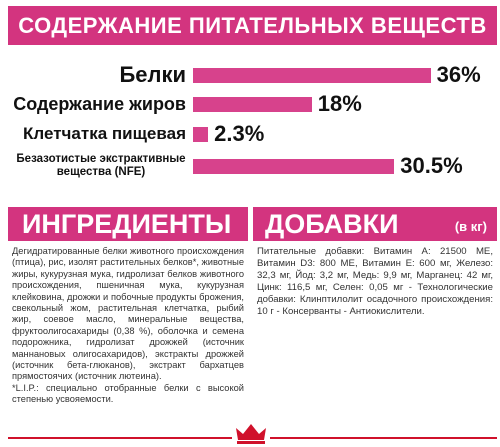 Image resolution: width=500 pixels, height=447 pixels. What do you see at coordinates (251, 442) in the screenshot?
I see `crown-base` at bounding box center [251, 442].